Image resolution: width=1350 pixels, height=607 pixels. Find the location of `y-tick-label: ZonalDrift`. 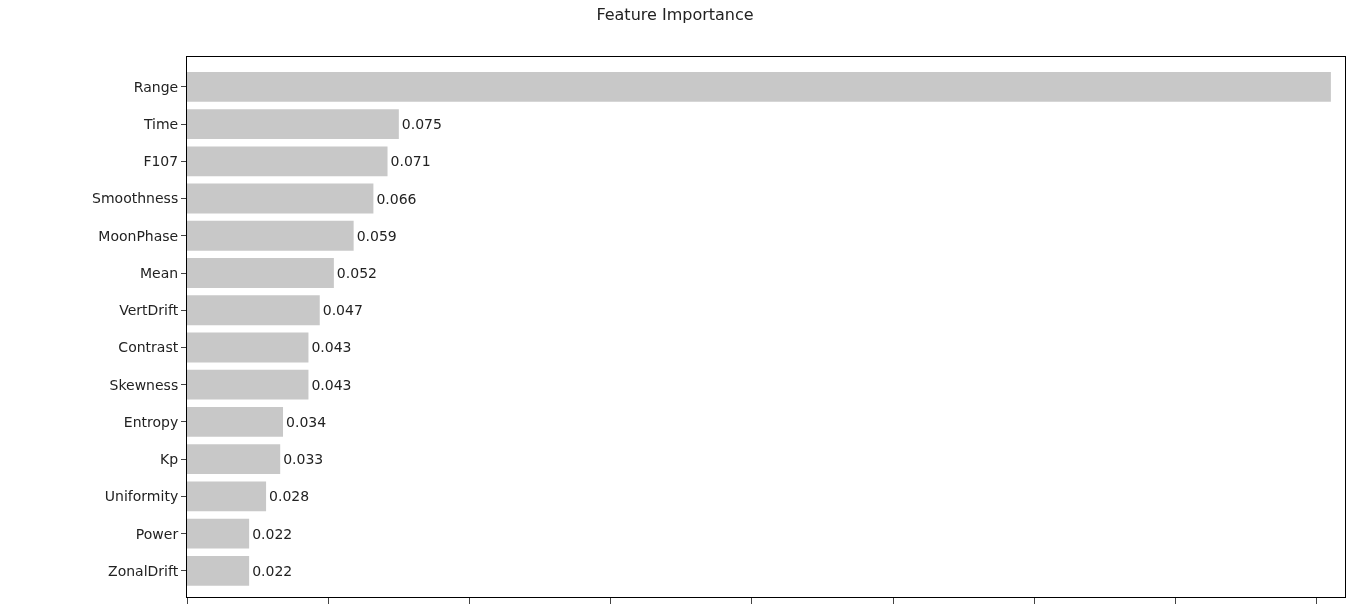

y-tick-label: ZonalDrift is located at coordinates (143, 570).